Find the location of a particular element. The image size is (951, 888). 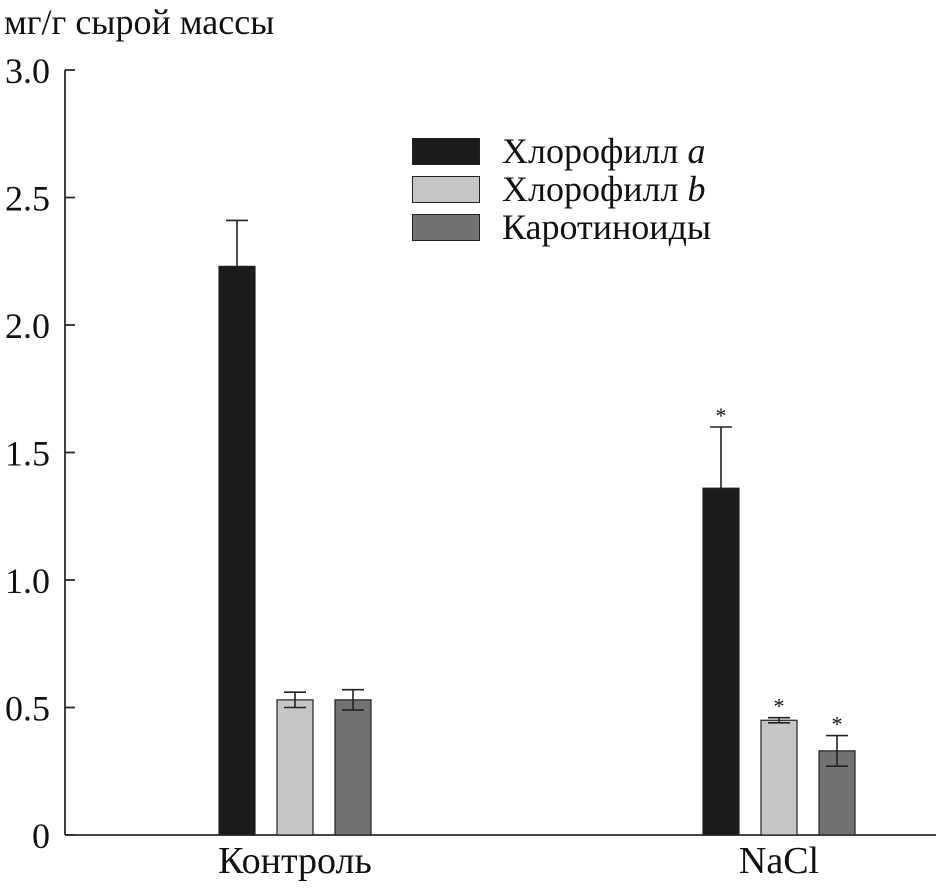

legend-label-carotenoids: Каротиноиды is located at coordinates (606, 227).